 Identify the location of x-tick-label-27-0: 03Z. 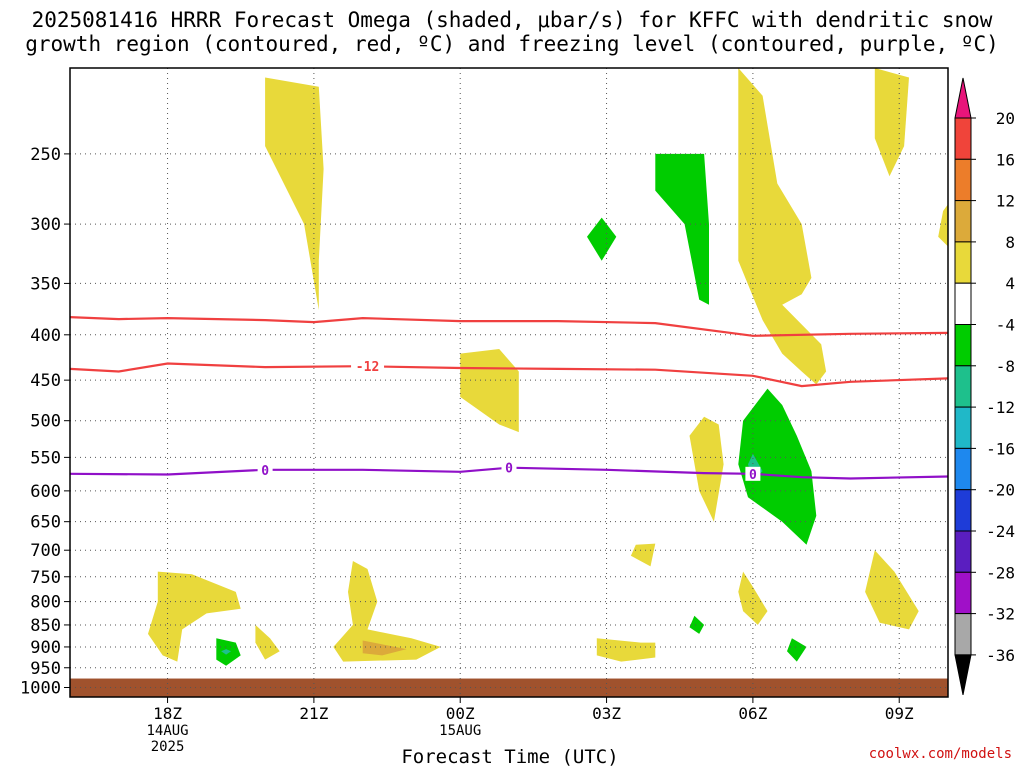
(606, 713).